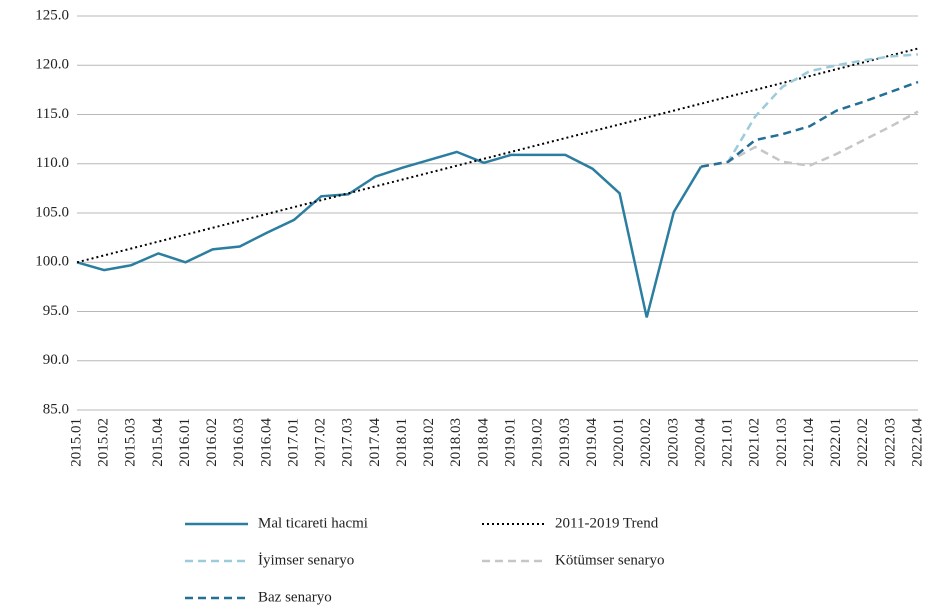 This screenshot has height=611, width=931. Describe the element at coordinates (306, 560) in the screenshot. I see `legend-label: İyimser senaryo` at that location.